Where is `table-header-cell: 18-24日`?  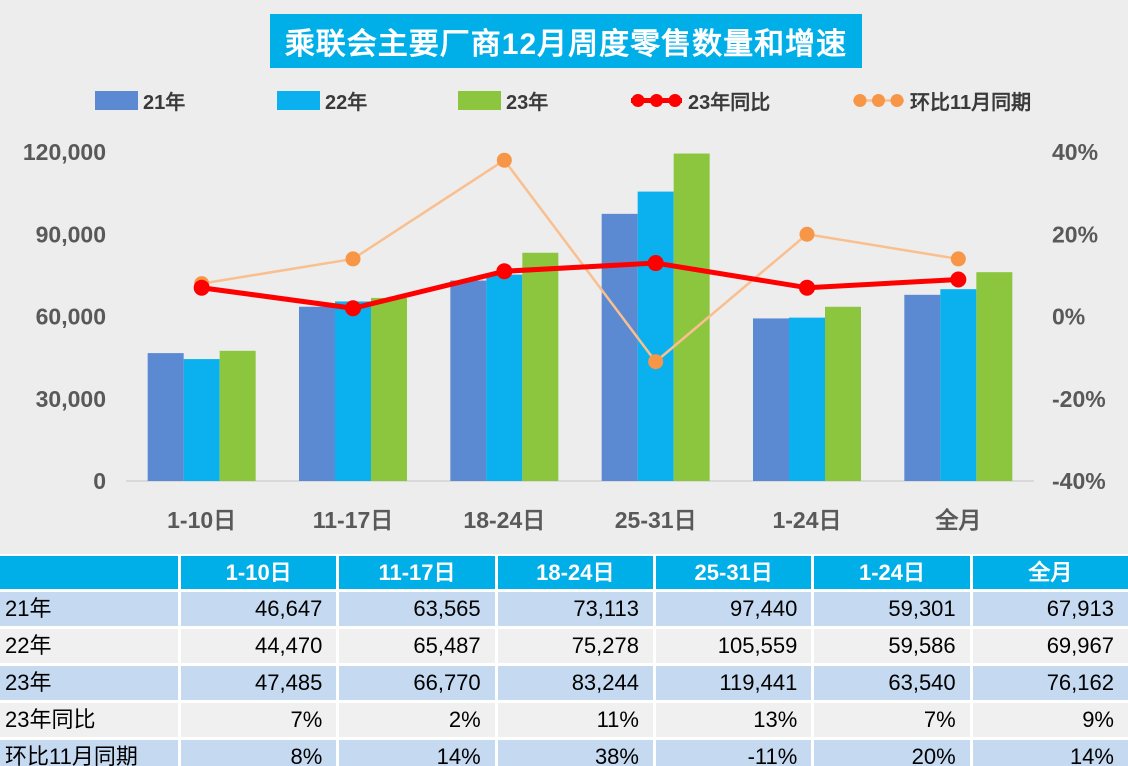 table-header-cell: 18-24日 is located at coordinates (575, 572).